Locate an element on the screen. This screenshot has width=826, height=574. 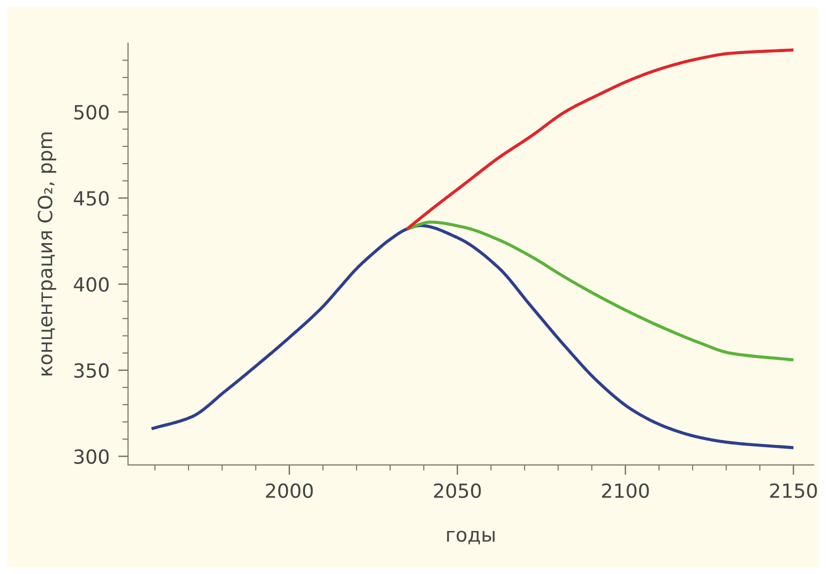
y-tick-label: 350 is located at coordinates (91, 370).